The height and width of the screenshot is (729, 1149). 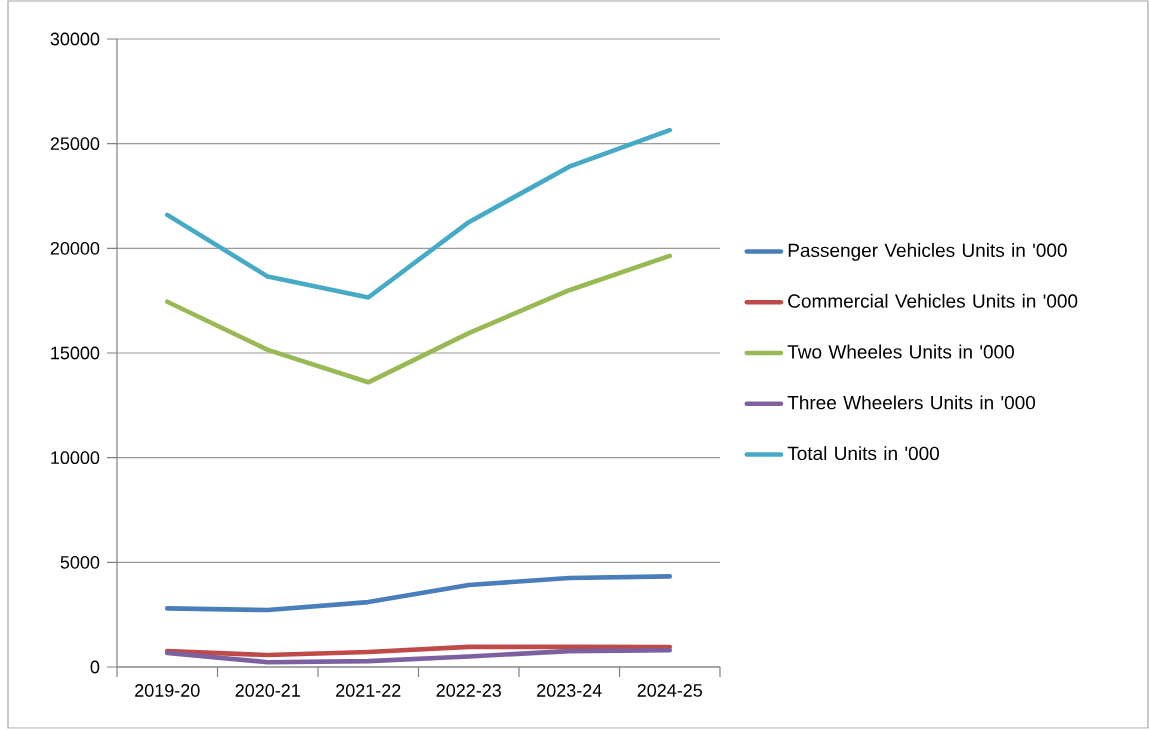 What do you see at coordinates (927, 252) in the screenshot?
I see `legend-label: Passenger Vehicles Units in '000` at bounding box center [927, 252].